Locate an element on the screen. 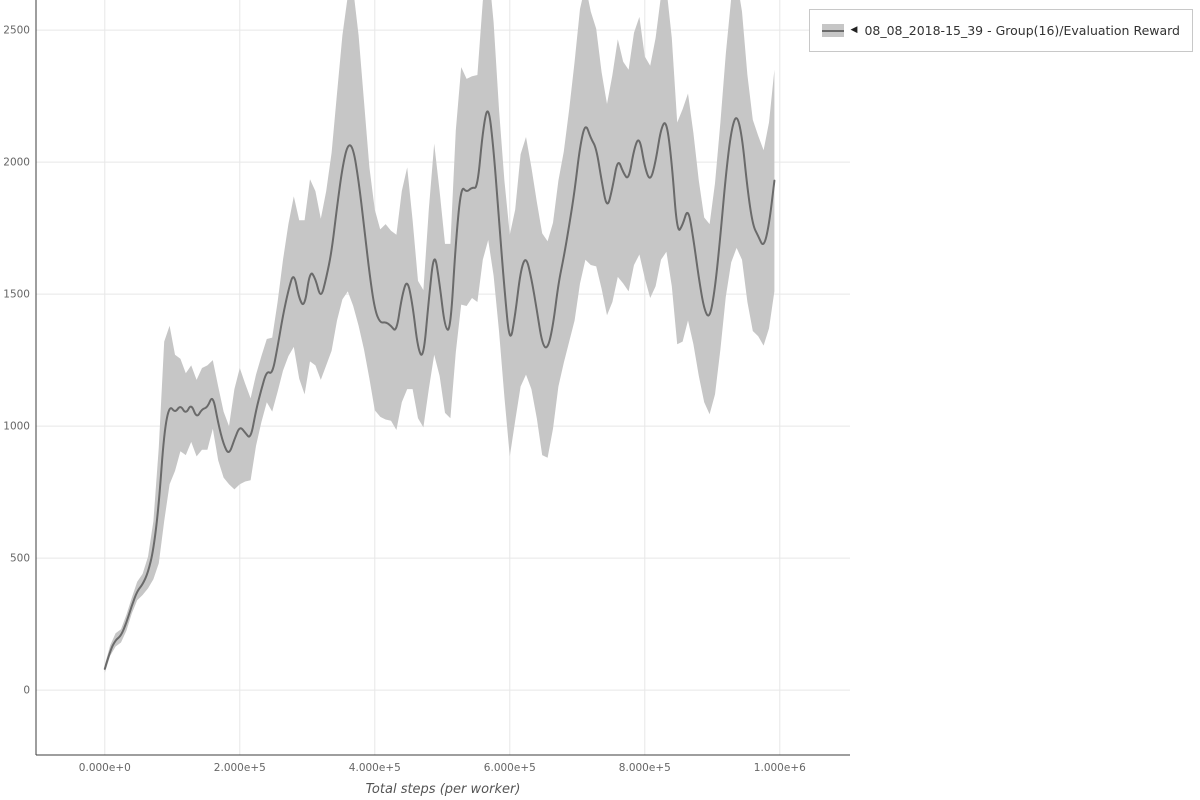 This screenshot has width=1200, height=800. svg-text: 2500 is located at coordinates (16, 31).